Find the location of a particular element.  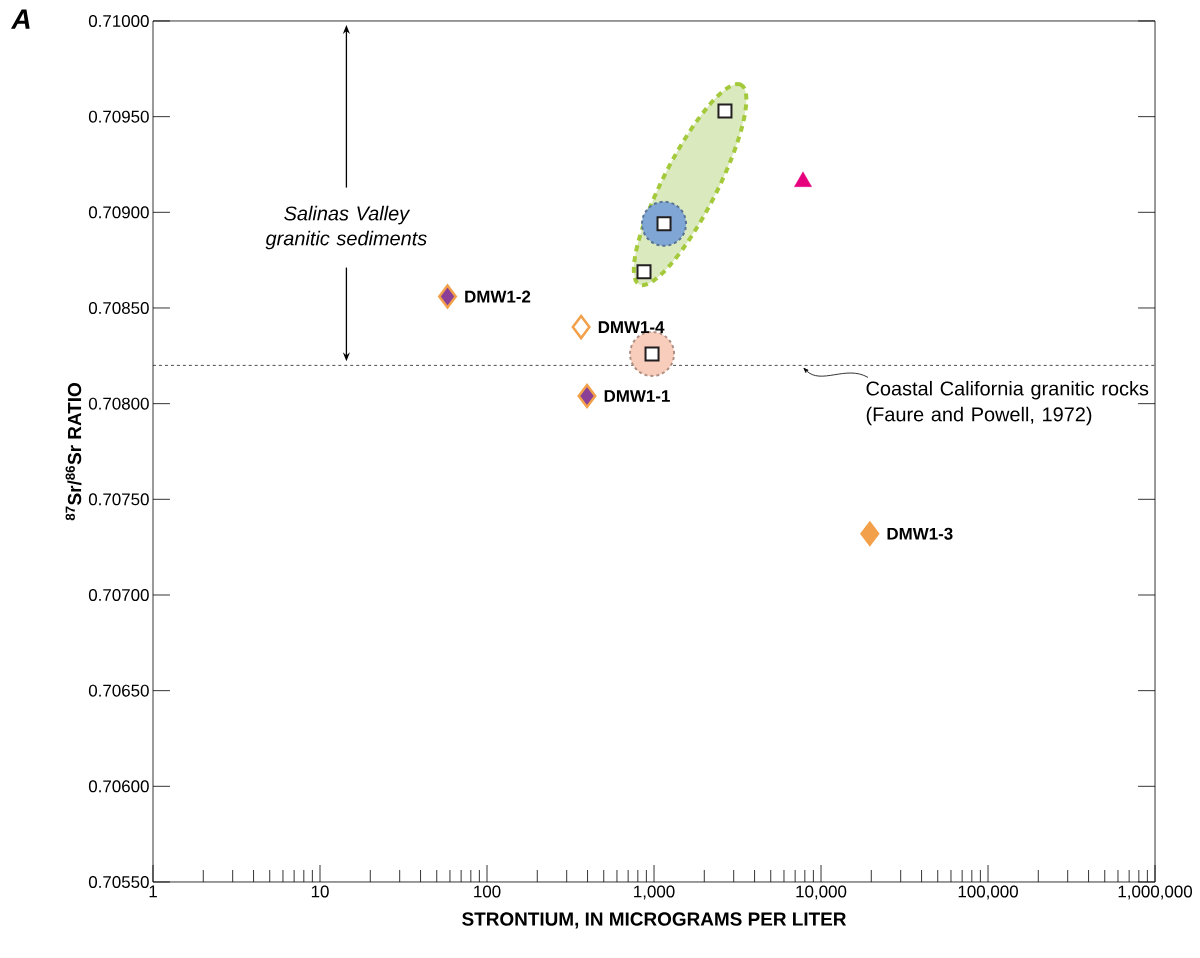

x-tick-label: 100 is located at coordinates (487, 891).